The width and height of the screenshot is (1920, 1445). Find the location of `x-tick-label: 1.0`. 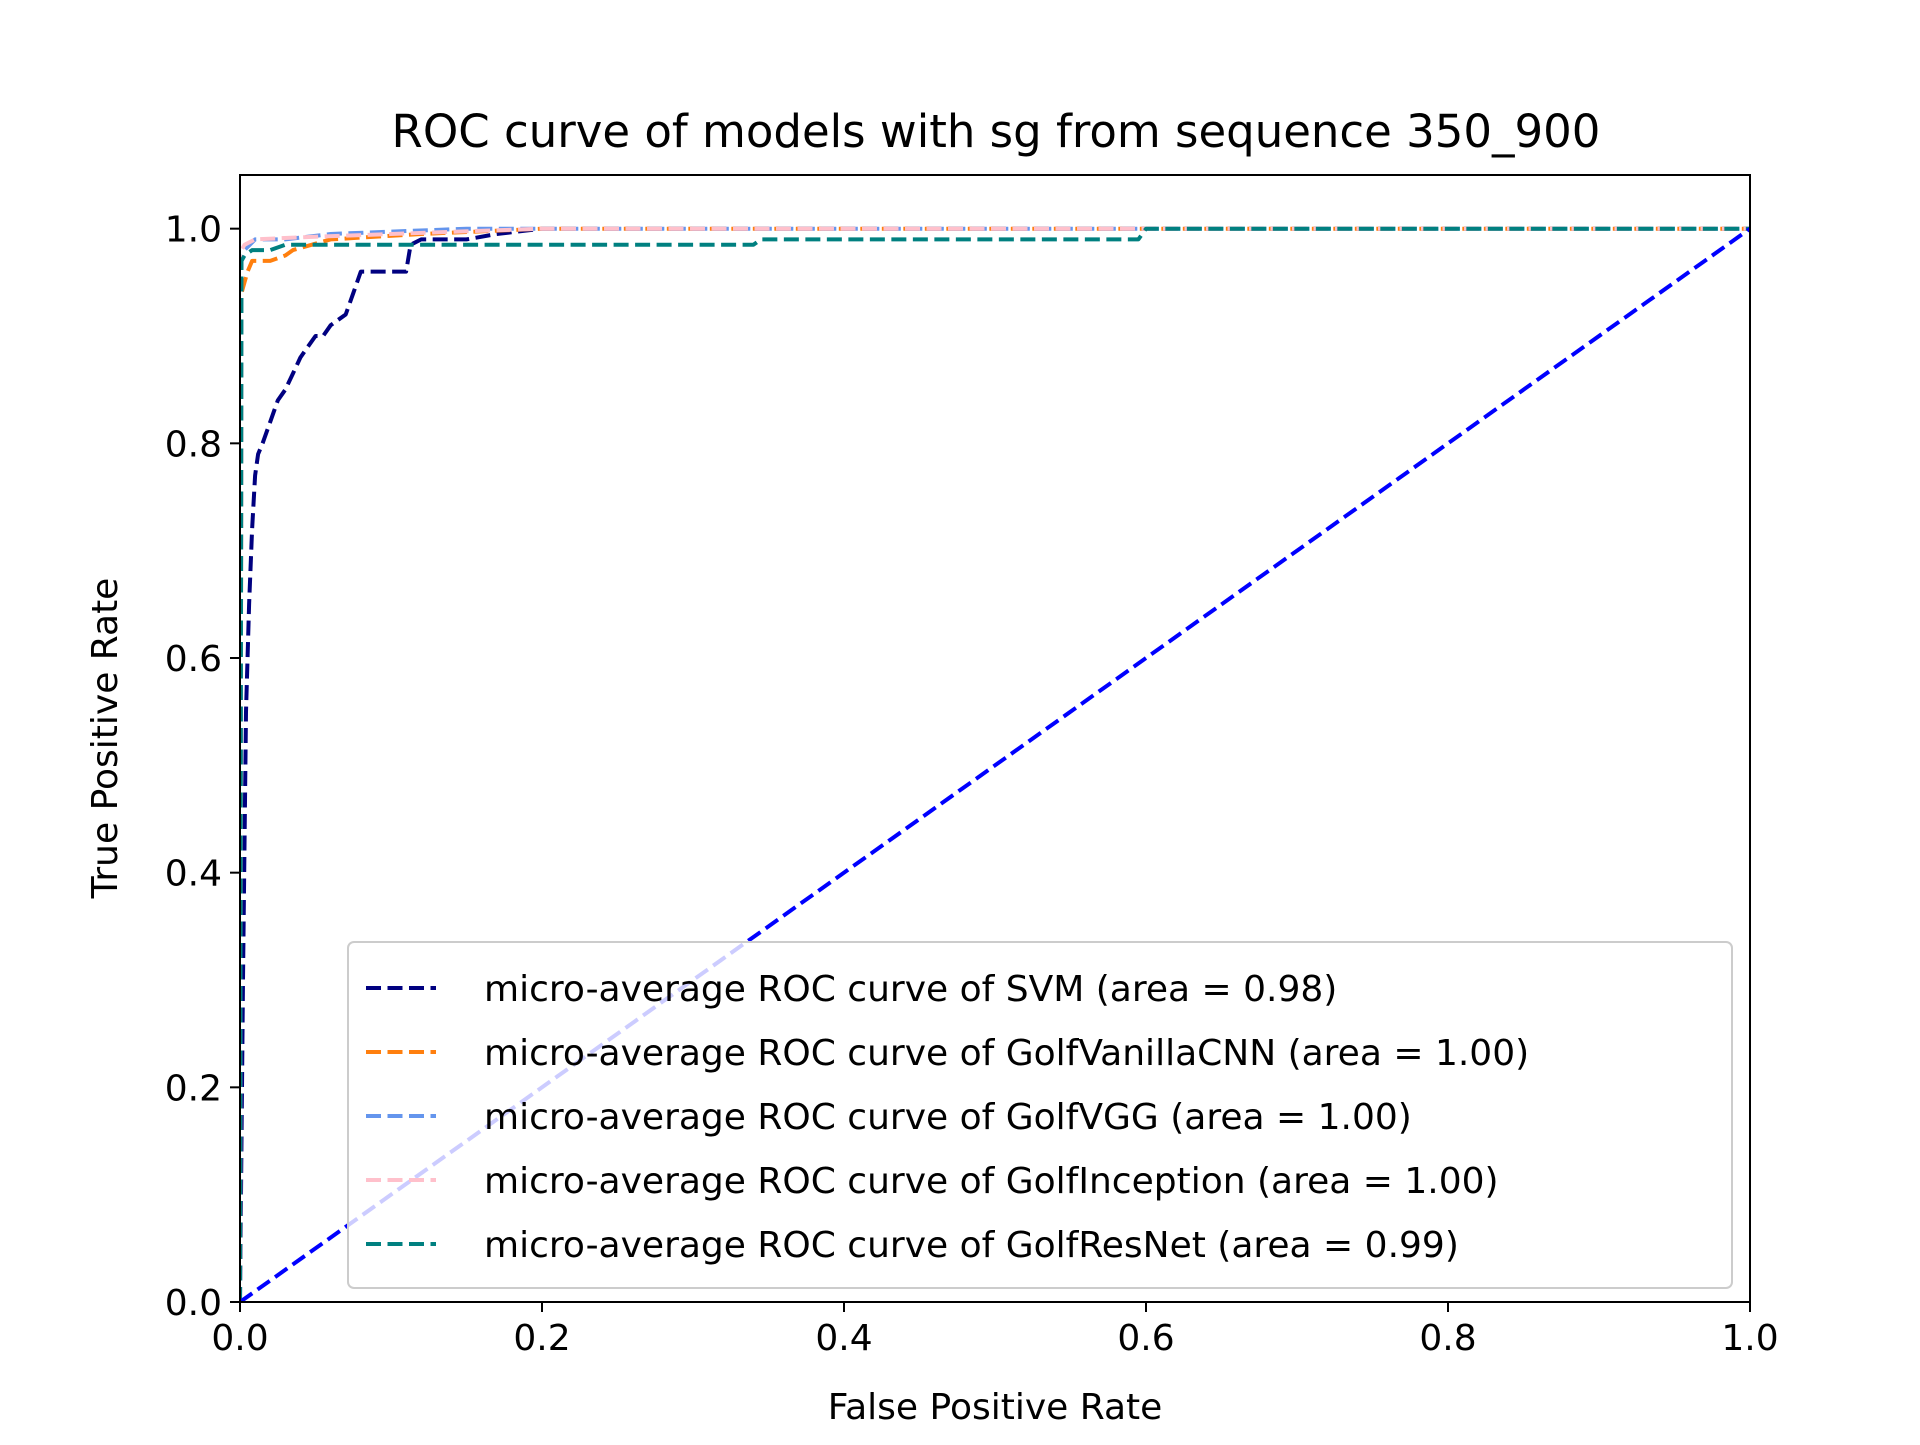

x-tick-label: 1.0 is located at coordinates (1749, 1338).